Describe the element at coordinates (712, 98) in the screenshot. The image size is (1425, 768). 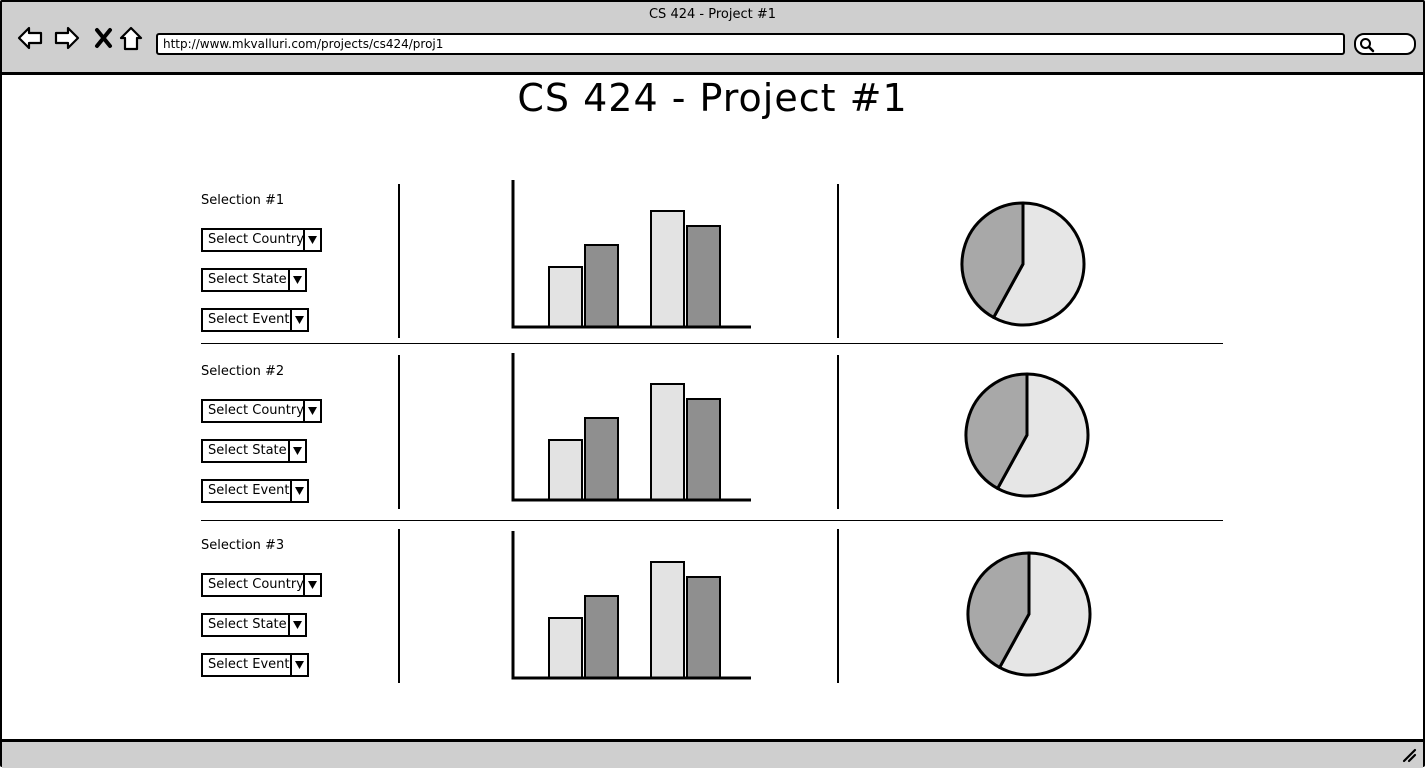
I see `page-title: CS 424 - Project #1` at that location.